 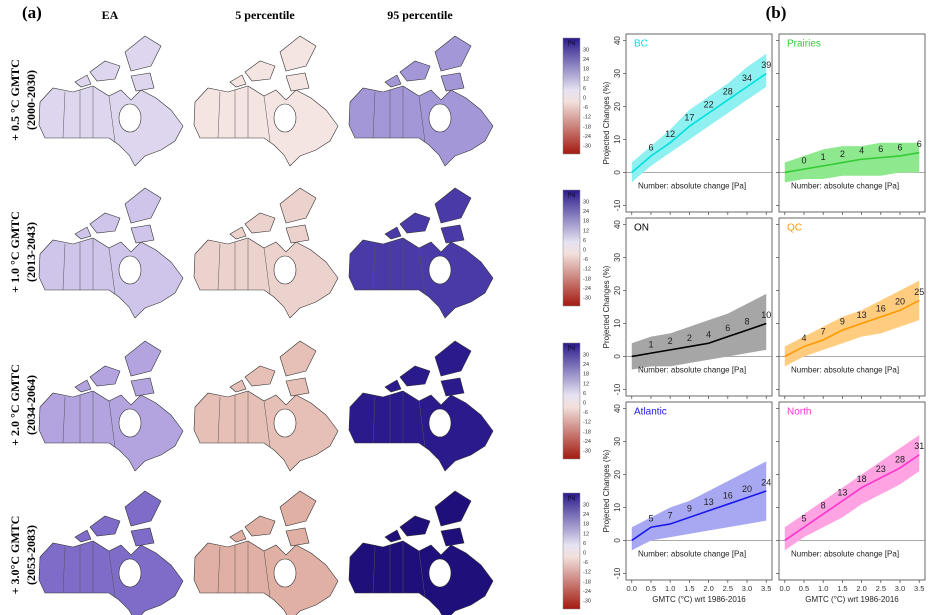 What do you see at coordinates (585, 413) in the screenshot?
I see `colorbar-tick-label: -6` at bounding box center [585, 413].